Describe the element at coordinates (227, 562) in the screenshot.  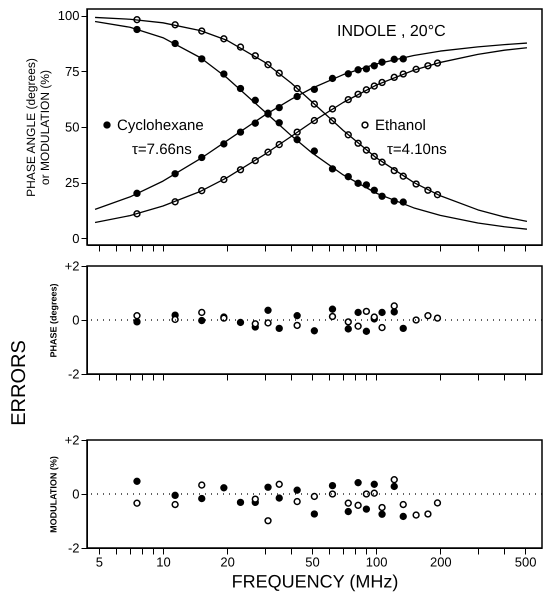
I see `x-tick-label: 20` at that location.